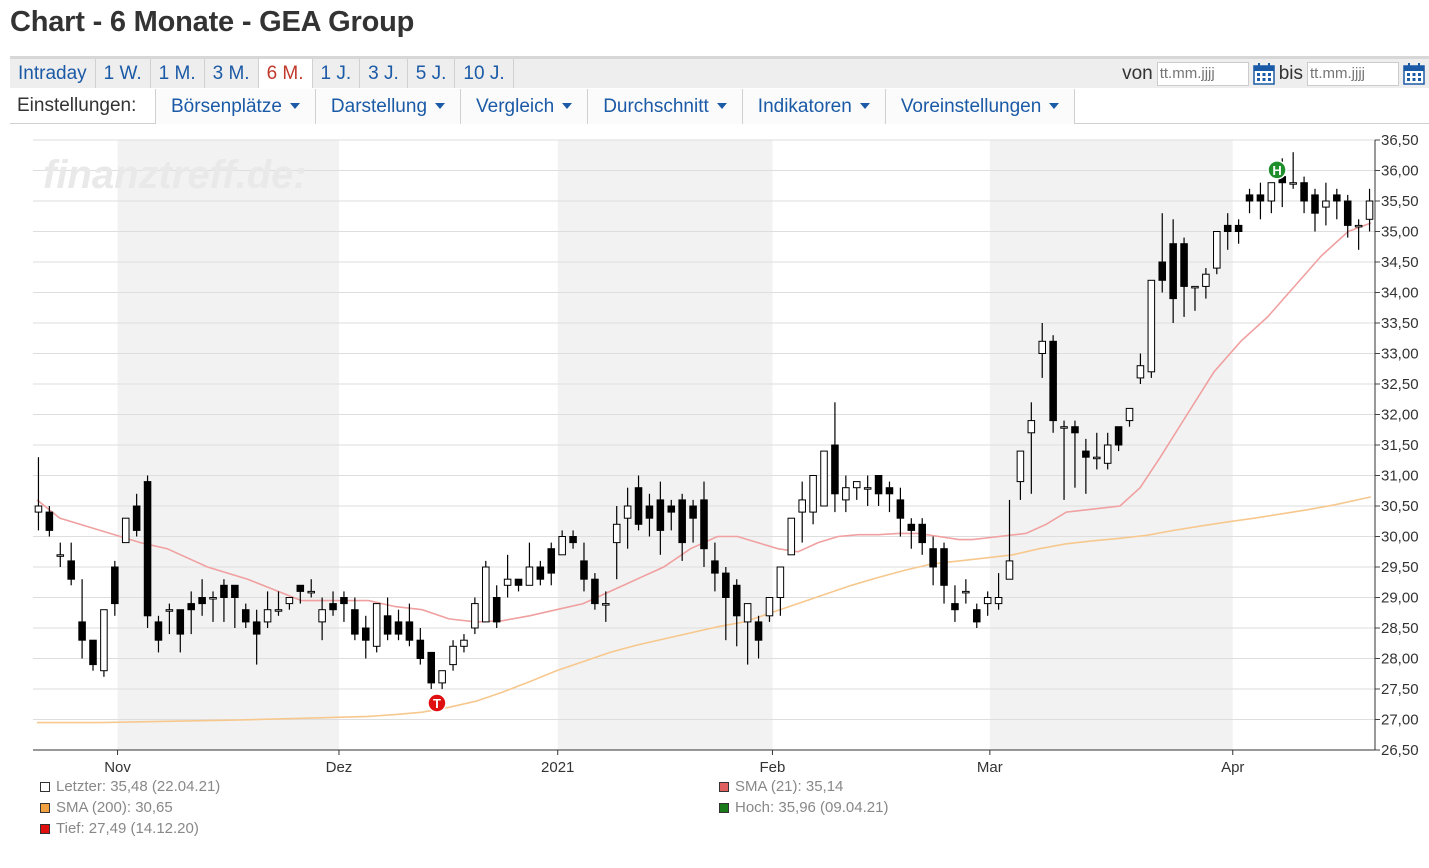 The image size is (1429, 868). I want to click on high-marker, so click(1277, 170).